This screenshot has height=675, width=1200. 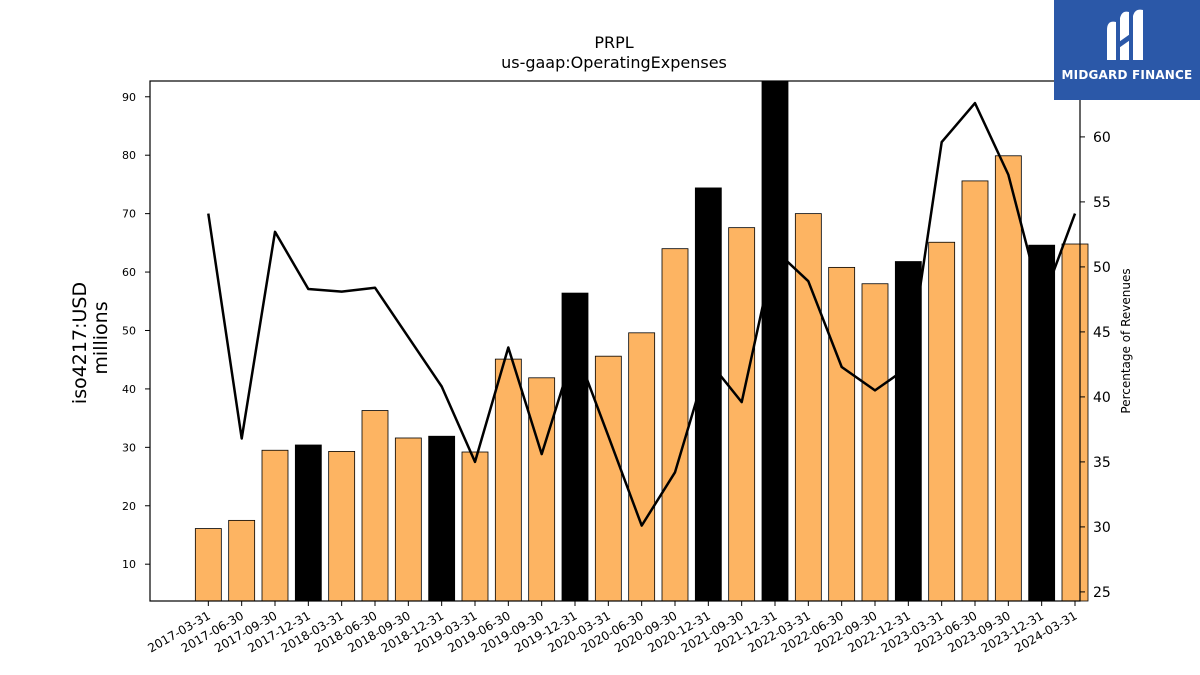 I want to click on y-tick-label: 90, so click(x=129, y=97).